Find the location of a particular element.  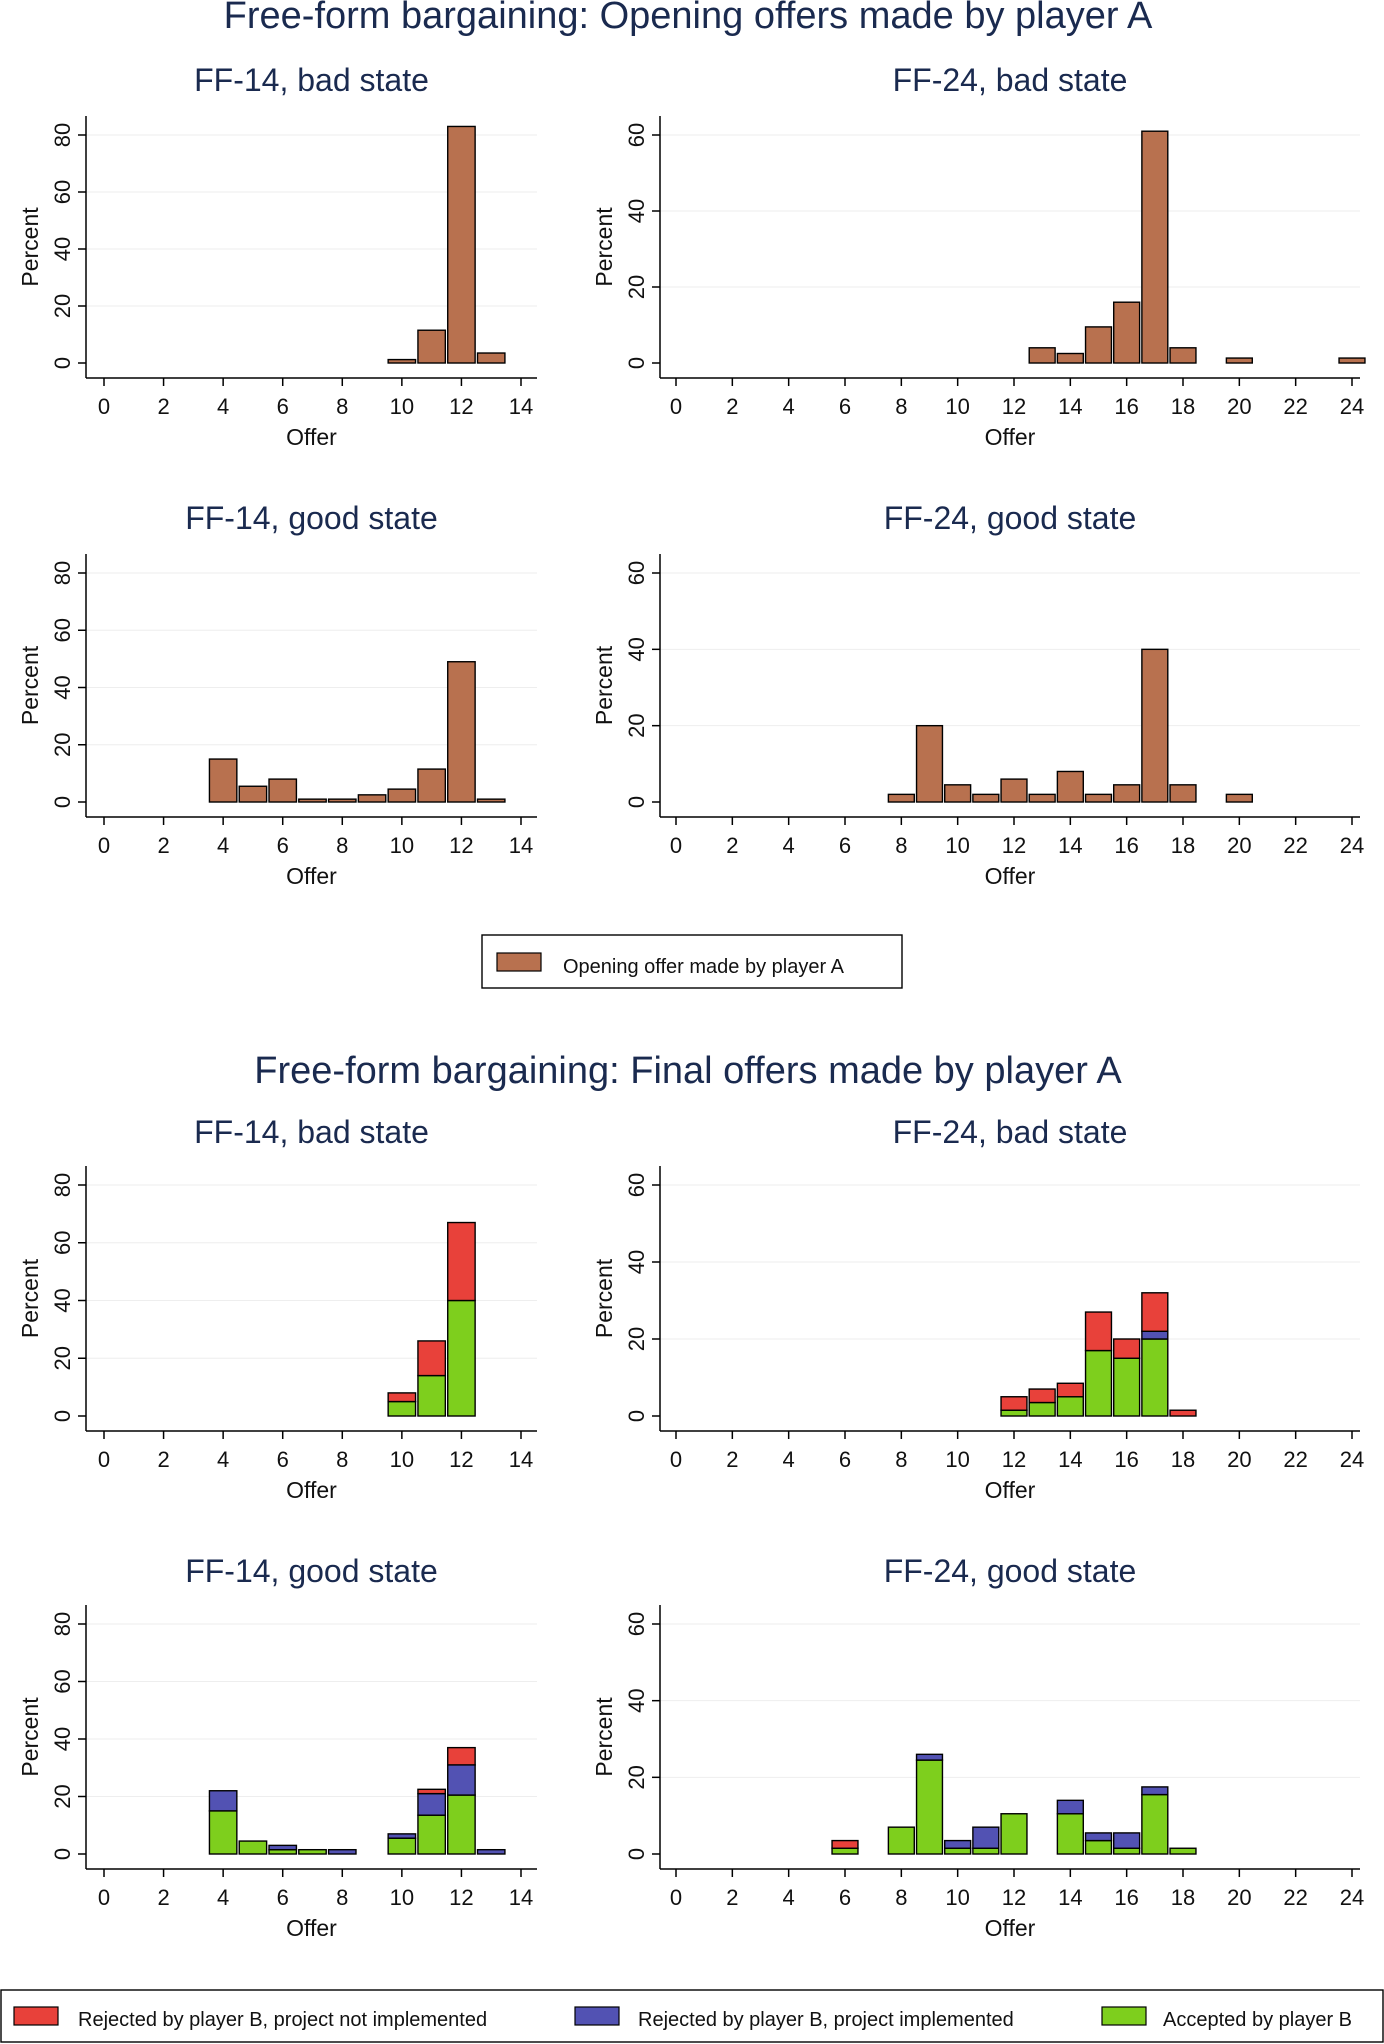

x-tick-label: 24 is located at coordinates (1352, 406).